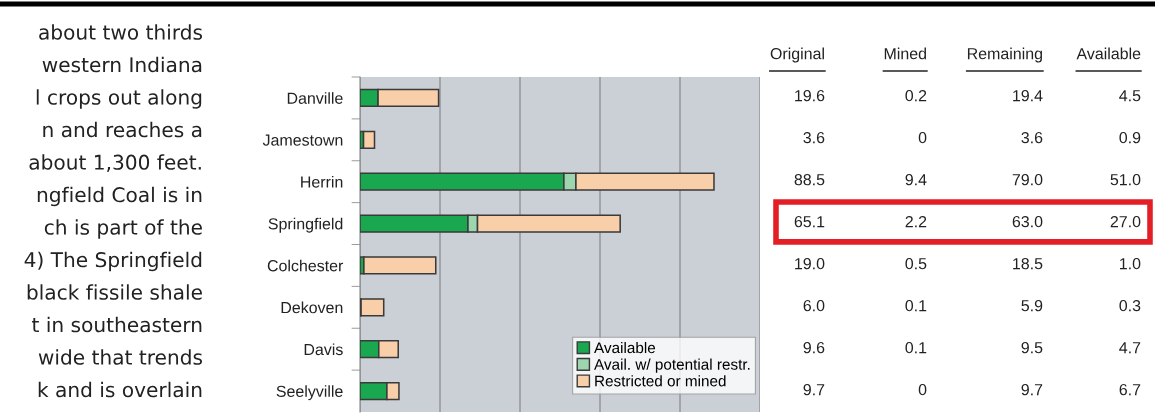 This screenshot has width=1155, height=417. I want to click on text: 4.5, so click(1130, 96).